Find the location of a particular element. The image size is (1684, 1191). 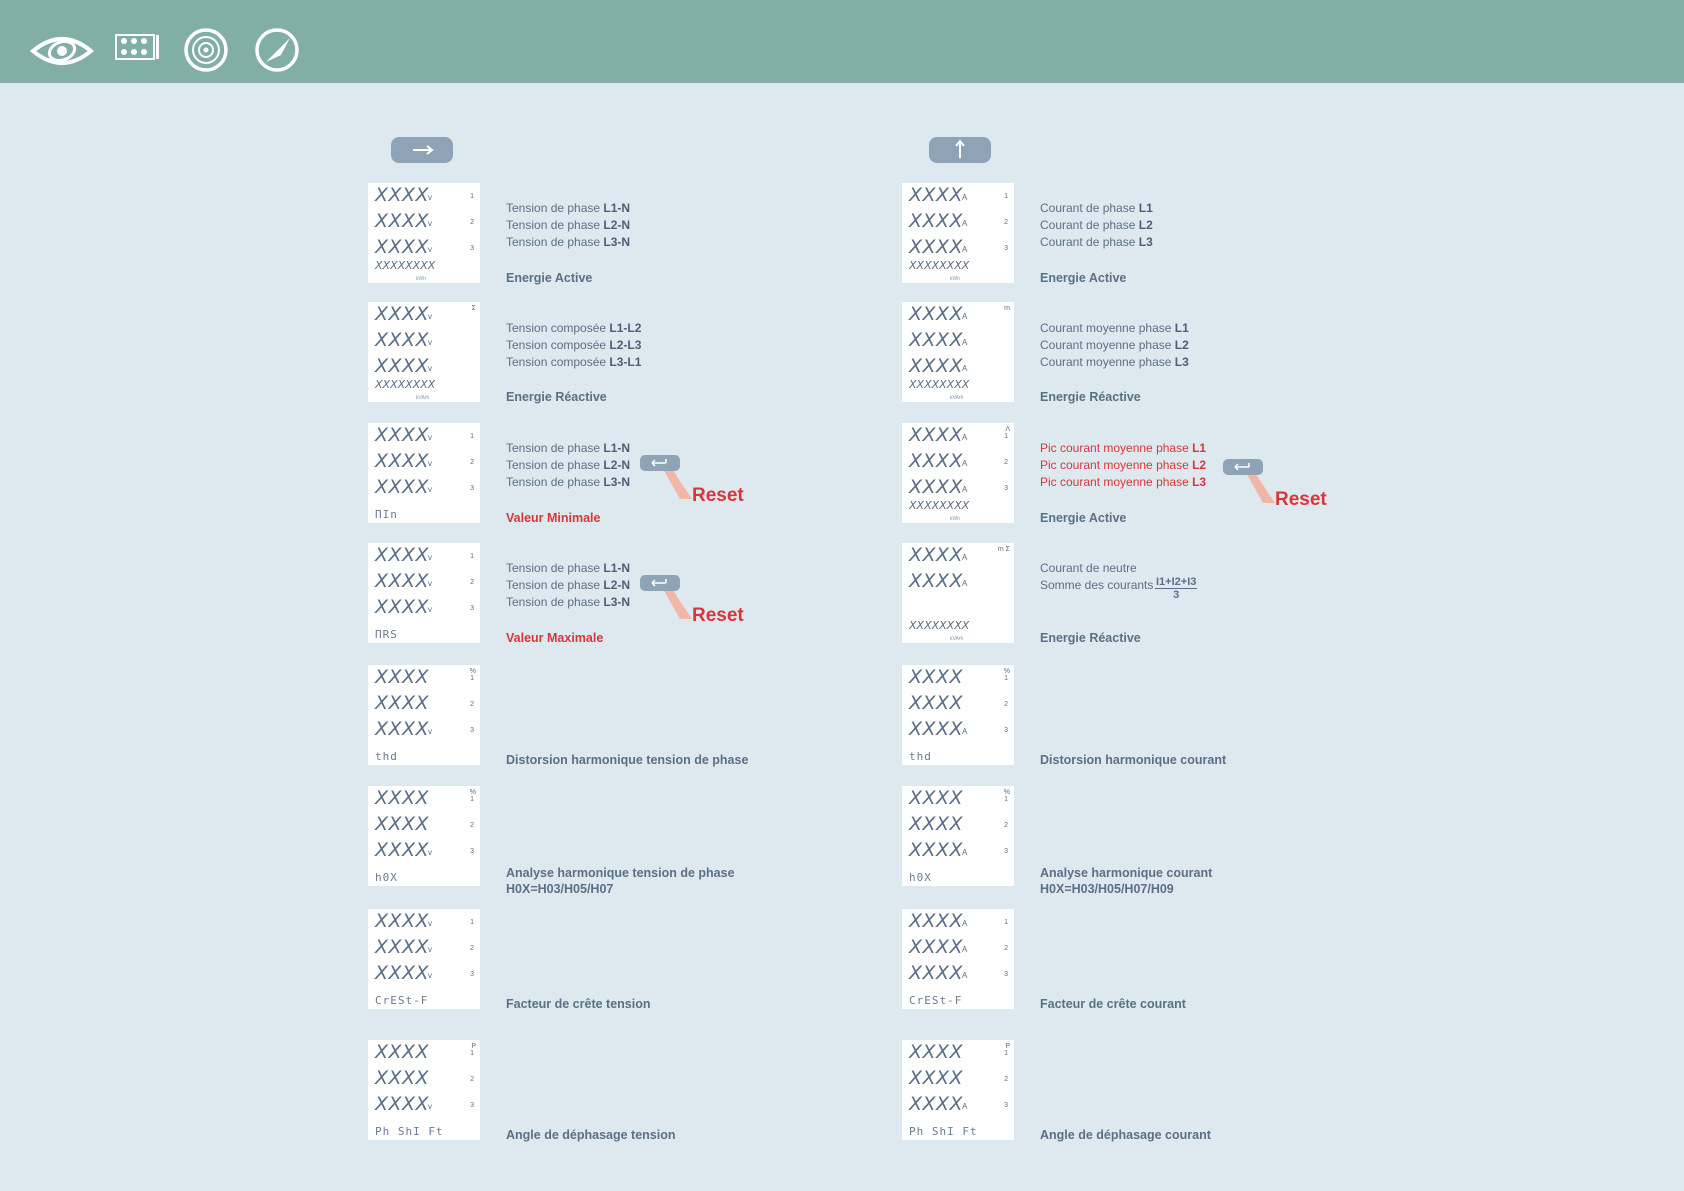

lcd-energy-unit: kWh is located at coordinates (955, 519).